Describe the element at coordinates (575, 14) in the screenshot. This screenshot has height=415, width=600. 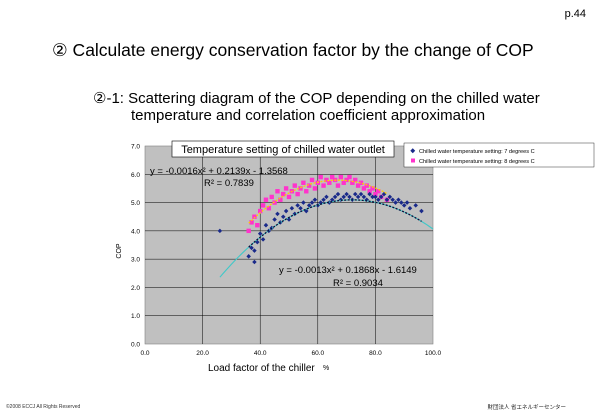
I see `page-number: p.44` at that location.